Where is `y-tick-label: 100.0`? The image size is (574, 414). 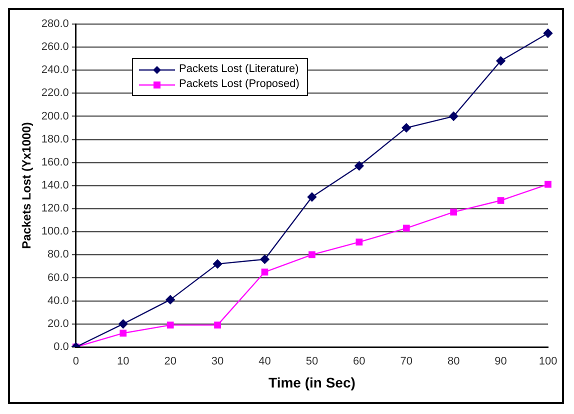
y-tick-label: 100.0 is located at coordinates (55, 232).